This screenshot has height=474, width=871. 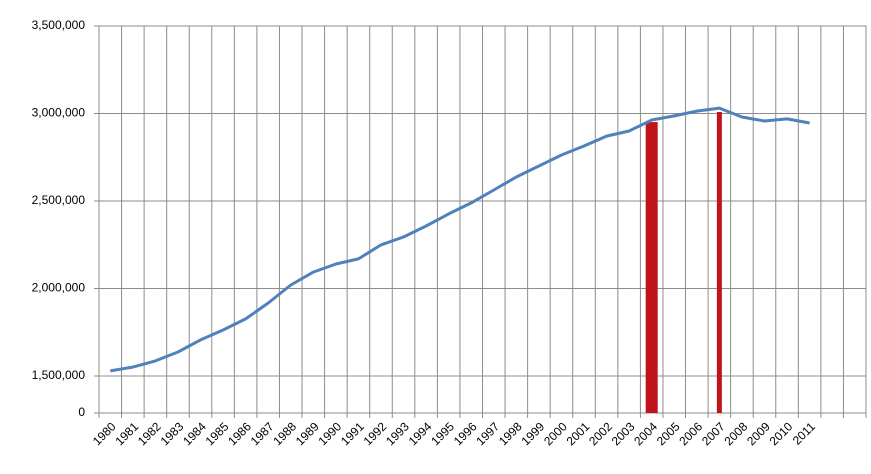 I want to click on x-tick-label: 2006, so click(x=690, y=433).